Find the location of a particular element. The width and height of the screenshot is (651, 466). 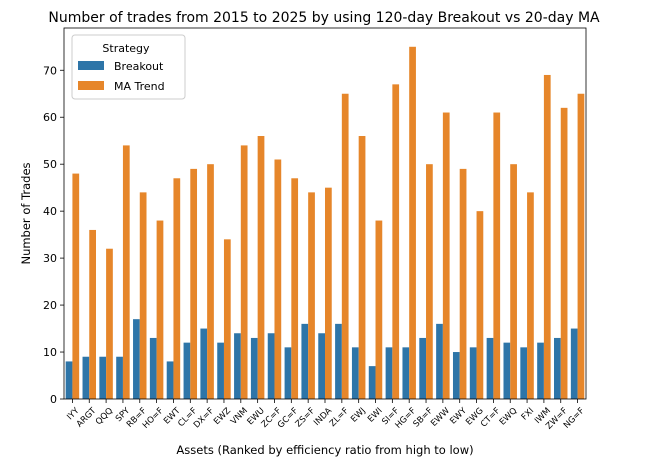

legend-swatch-ma-trend is located at coordinates (91, 85).